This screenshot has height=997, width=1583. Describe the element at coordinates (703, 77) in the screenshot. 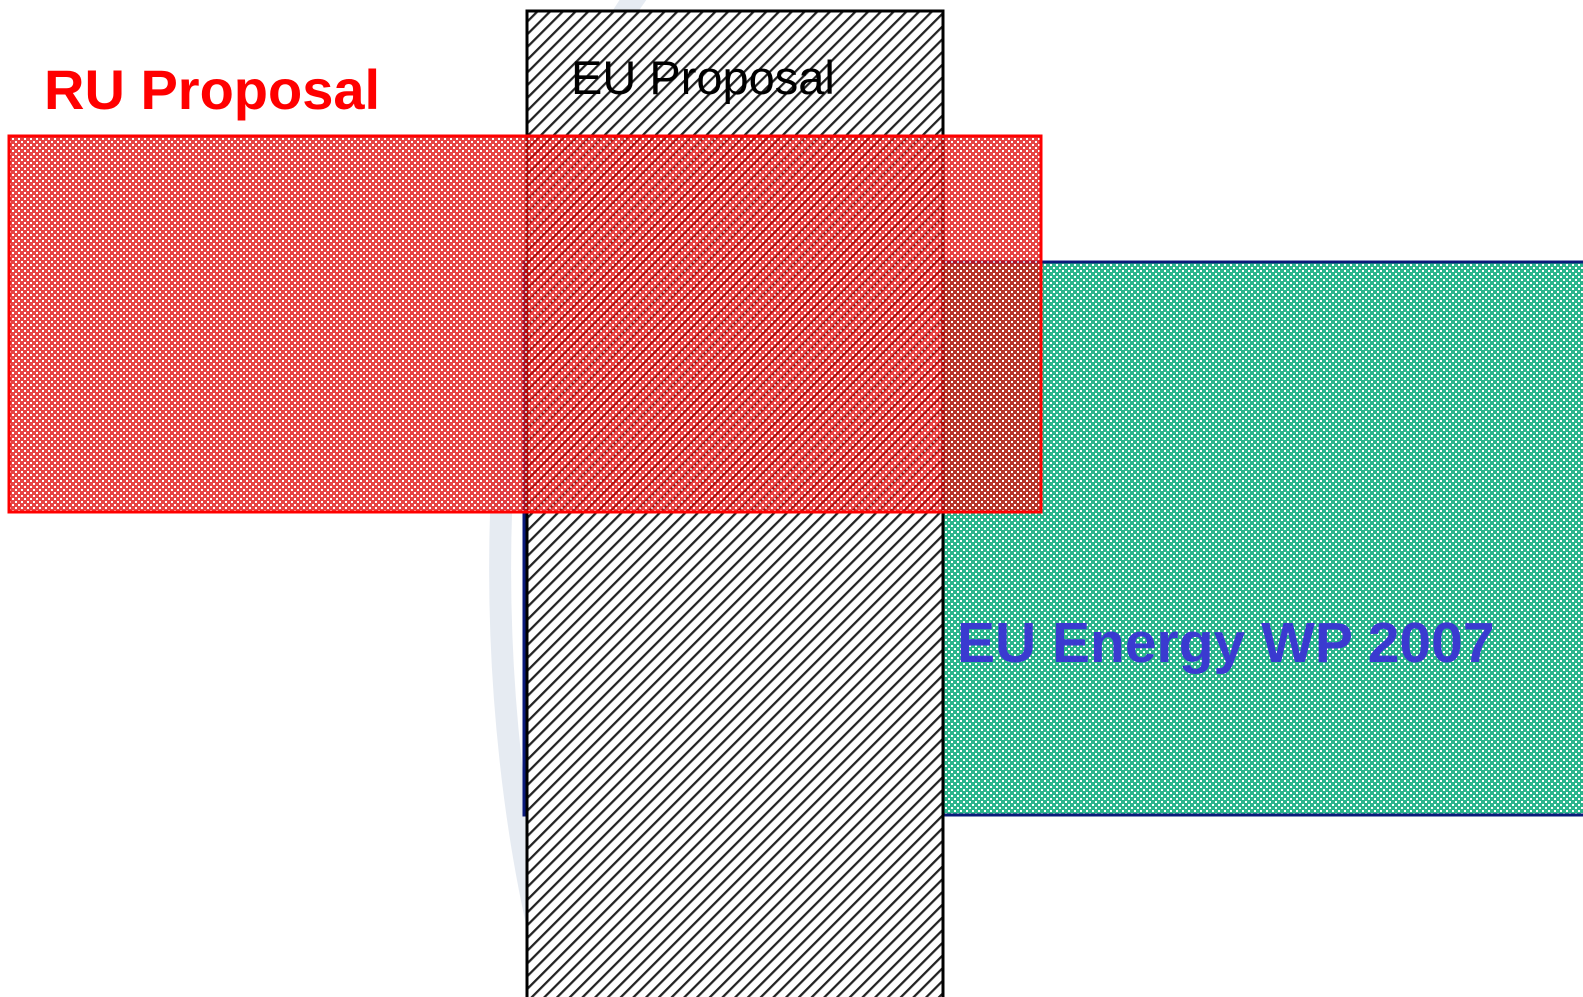

I see `eu-proposal-label: EU Proposal` at that location.